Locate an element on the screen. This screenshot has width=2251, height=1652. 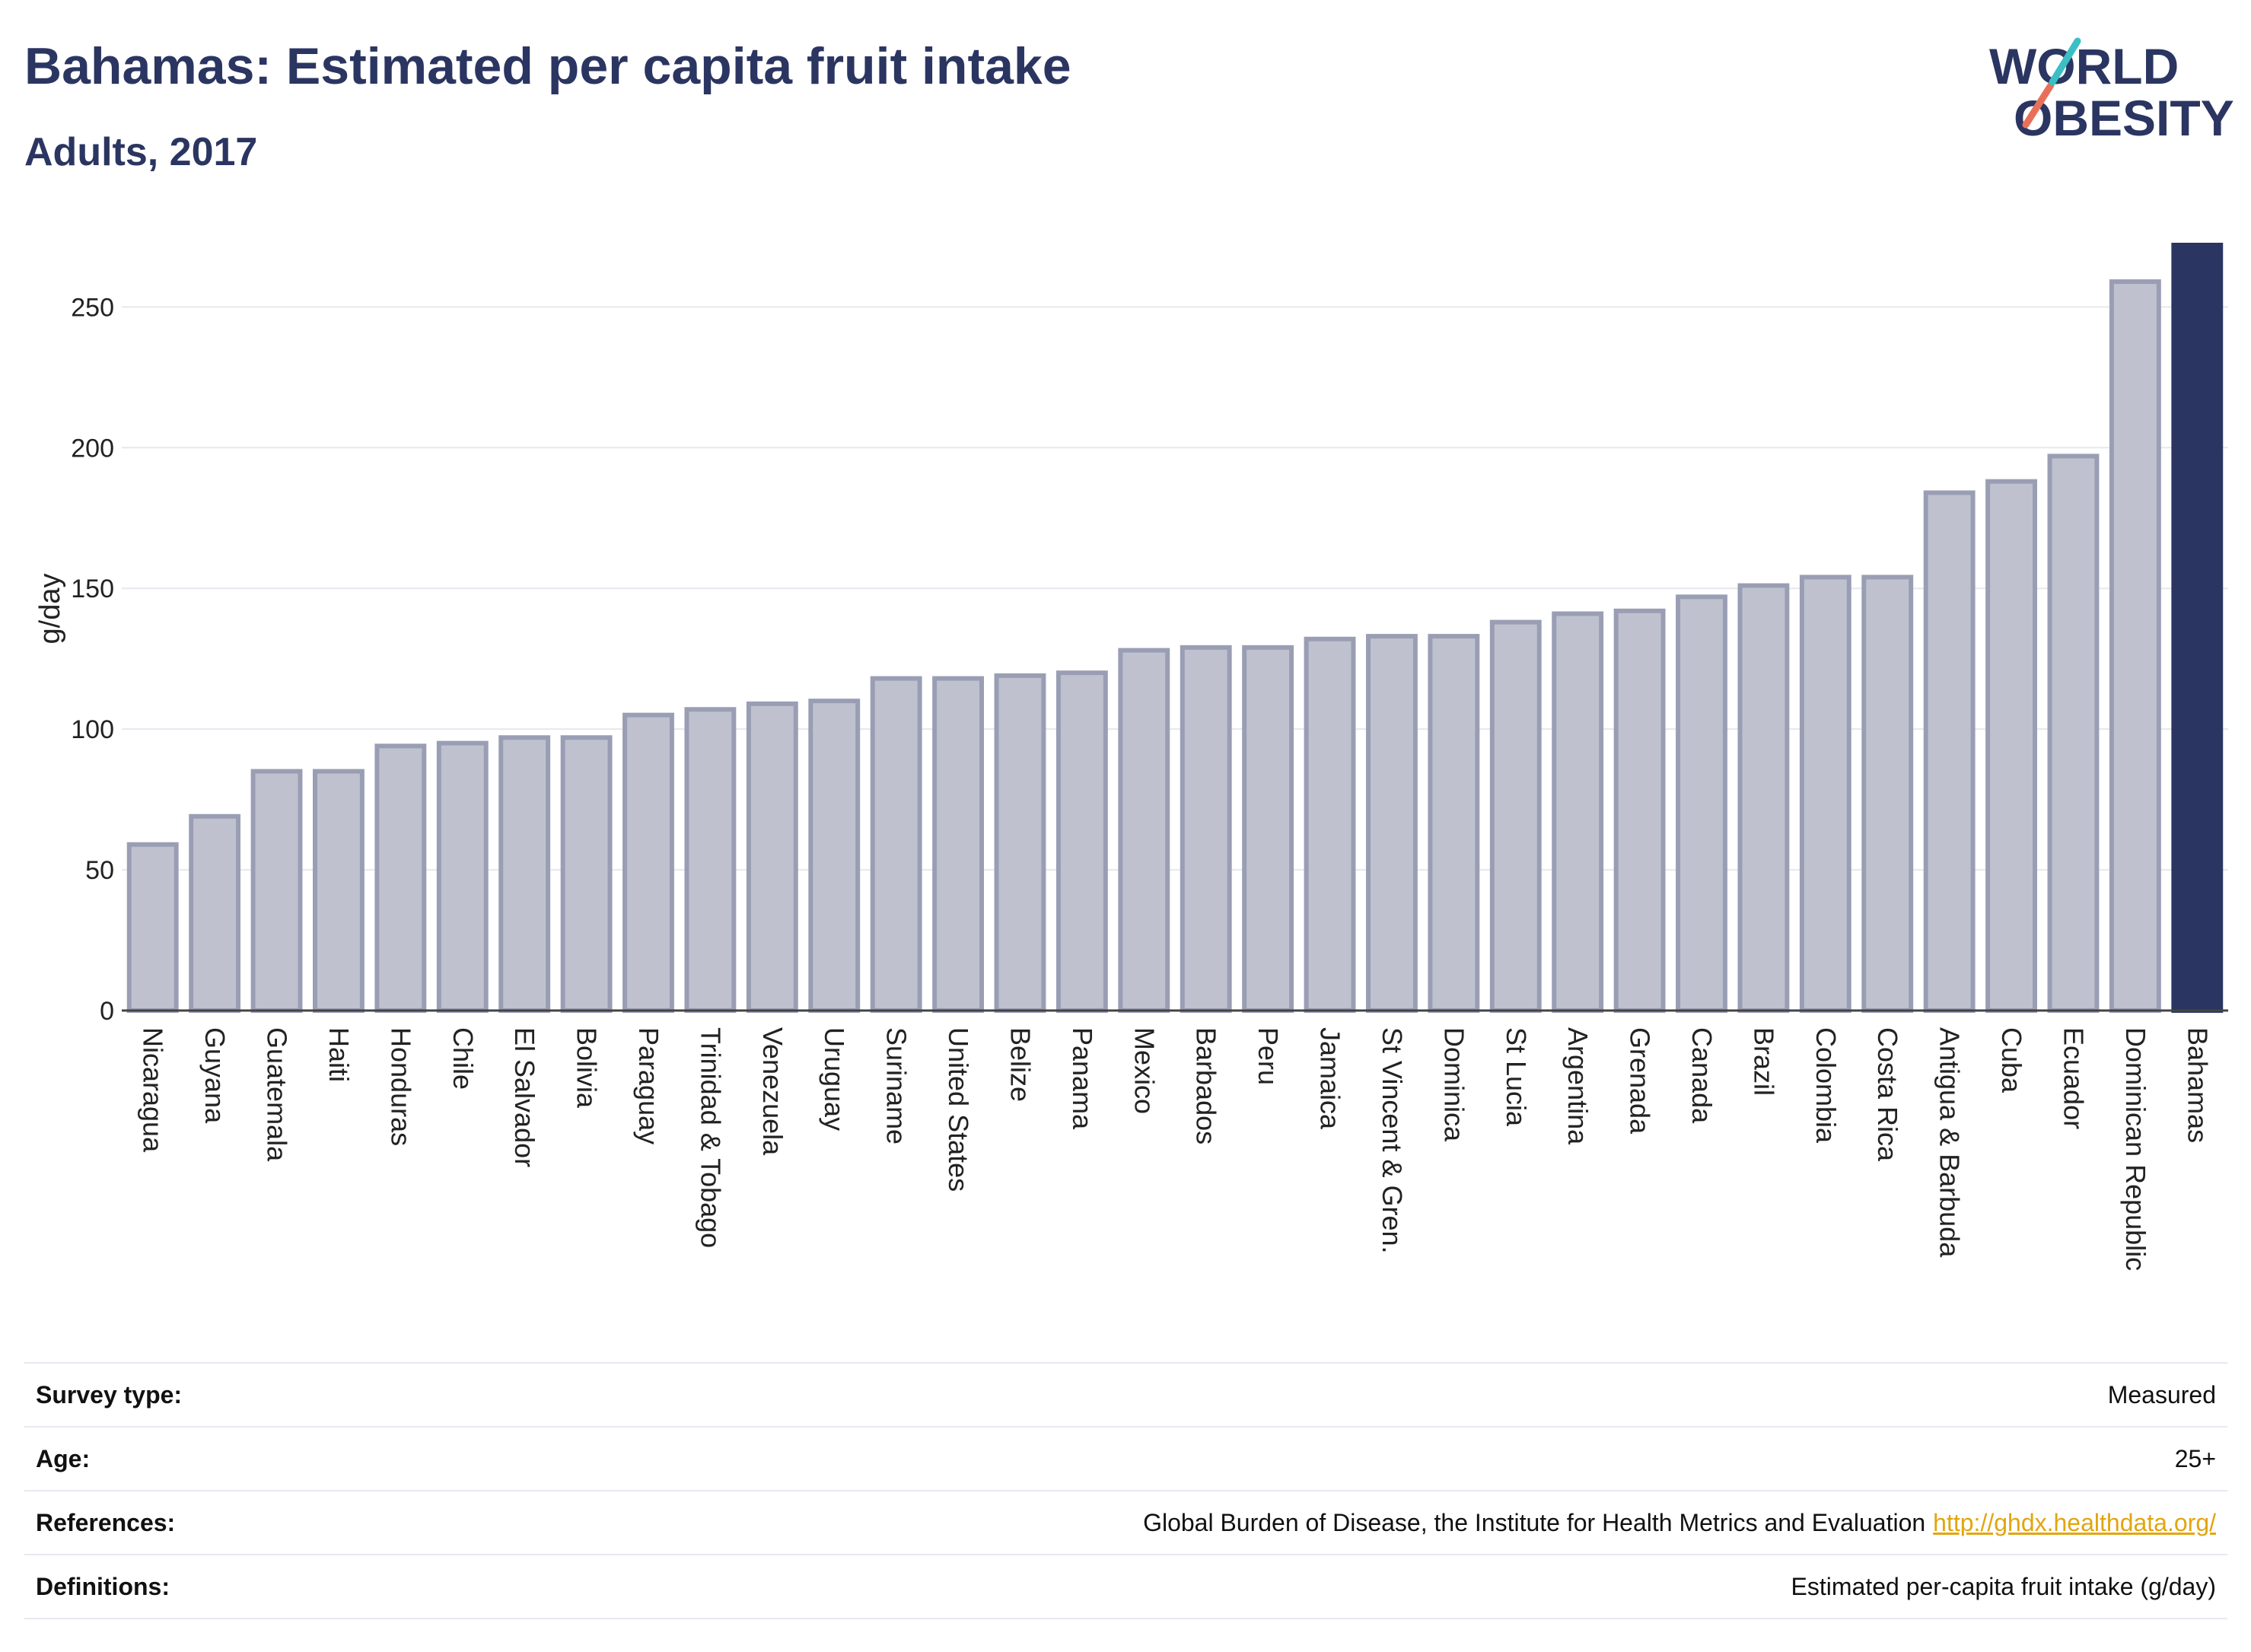
x-tick-label: Paraguay is located at coordinates (648, 1085).